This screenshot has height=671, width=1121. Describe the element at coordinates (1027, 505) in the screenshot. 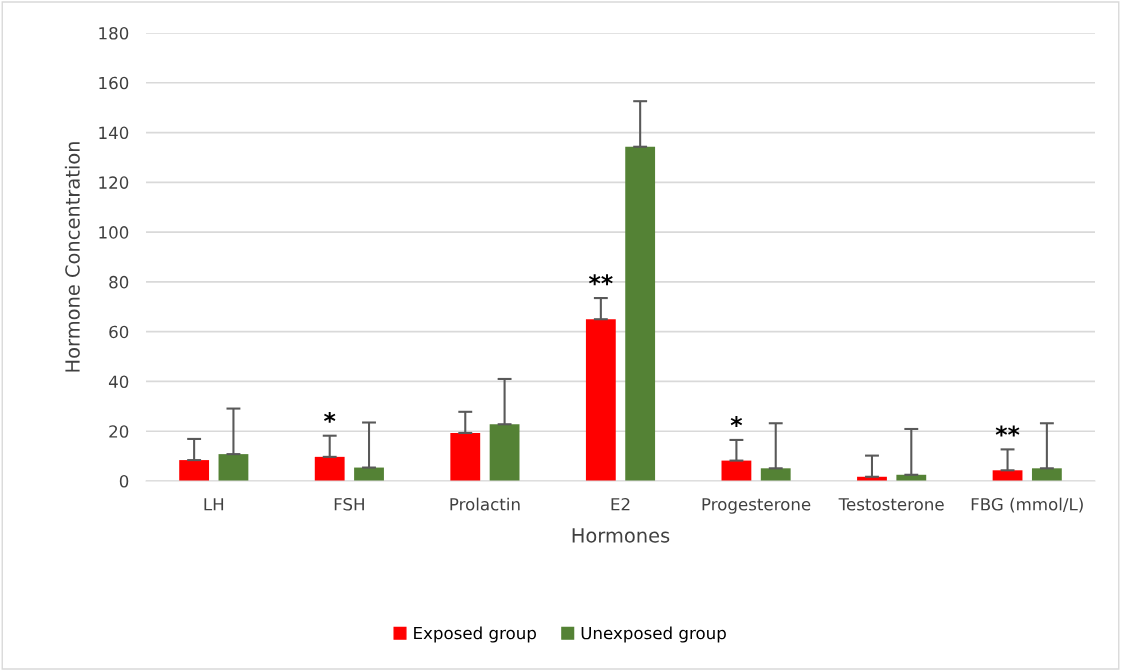

I see `x-tick-label: FBG (mmol/L)` at that location.